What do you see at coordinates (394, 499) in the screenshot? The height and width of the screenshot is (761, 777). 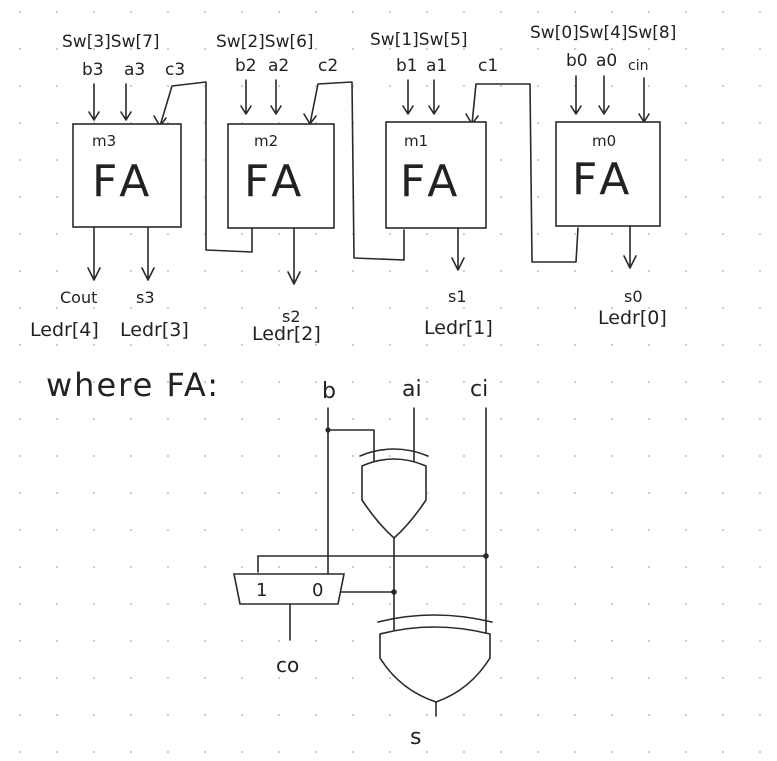 I see `xor1-gate` at bounding box center [394, 499].